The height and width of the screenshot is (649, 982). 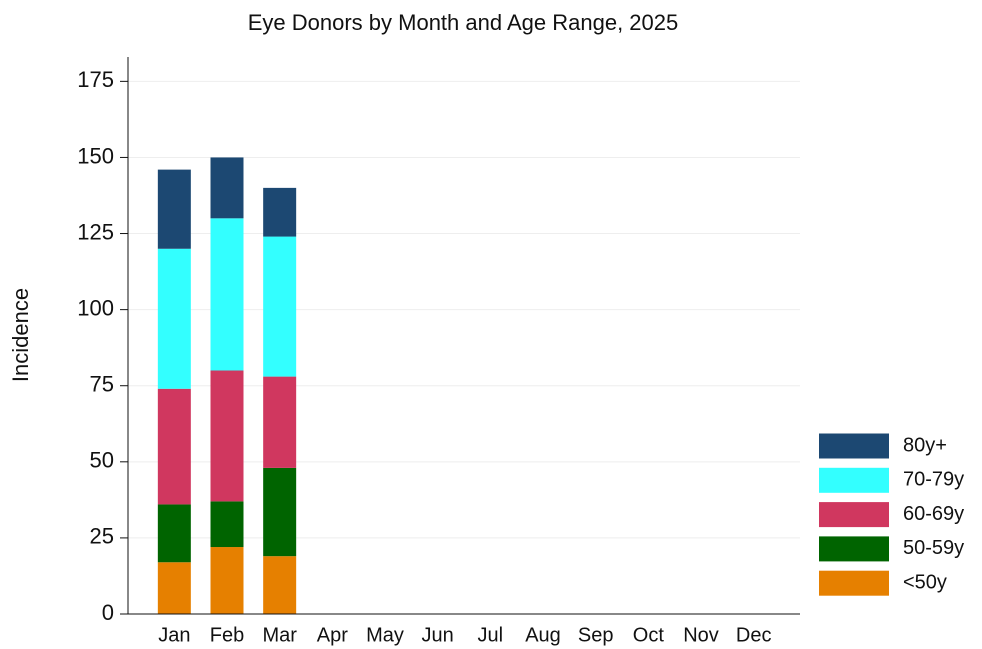 I want to click on legend-label: 70-79y, so click(x=933, y=480).